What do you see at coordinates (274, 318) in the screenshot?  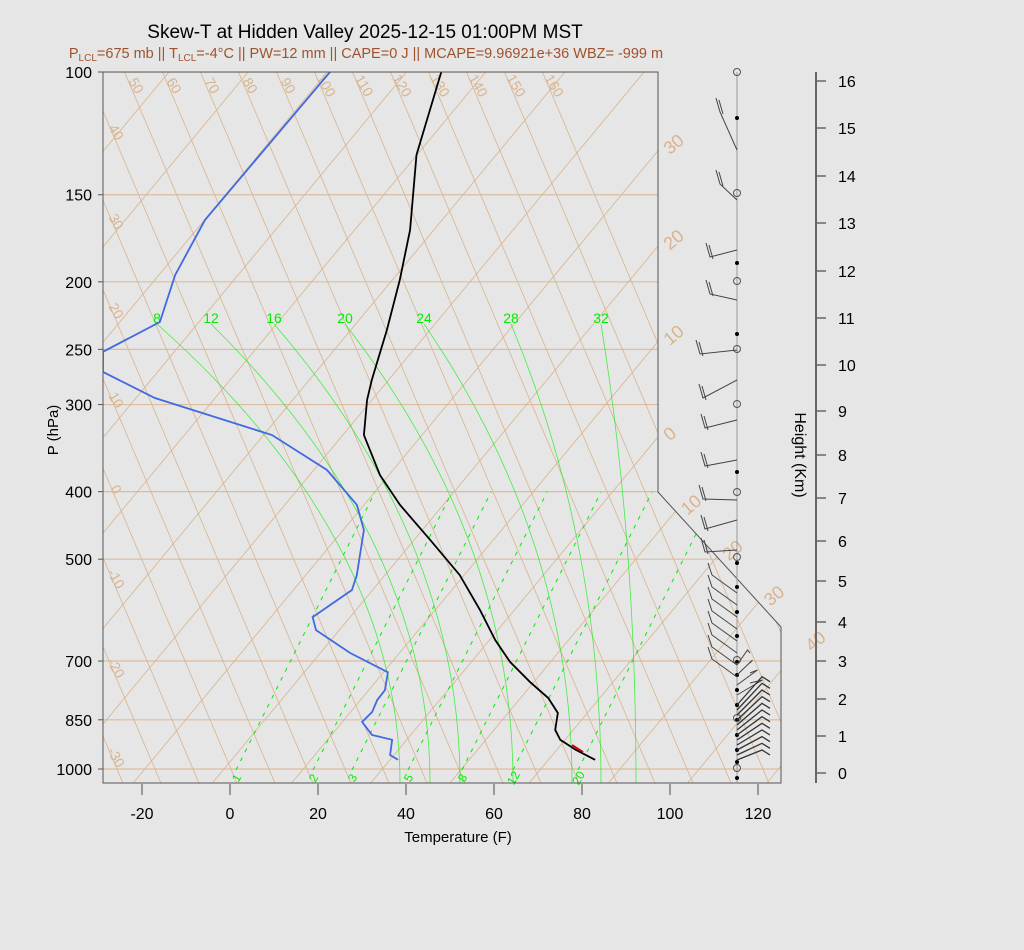 I see `moist-adiabat-label: 16` at bounding box center [274, 318].